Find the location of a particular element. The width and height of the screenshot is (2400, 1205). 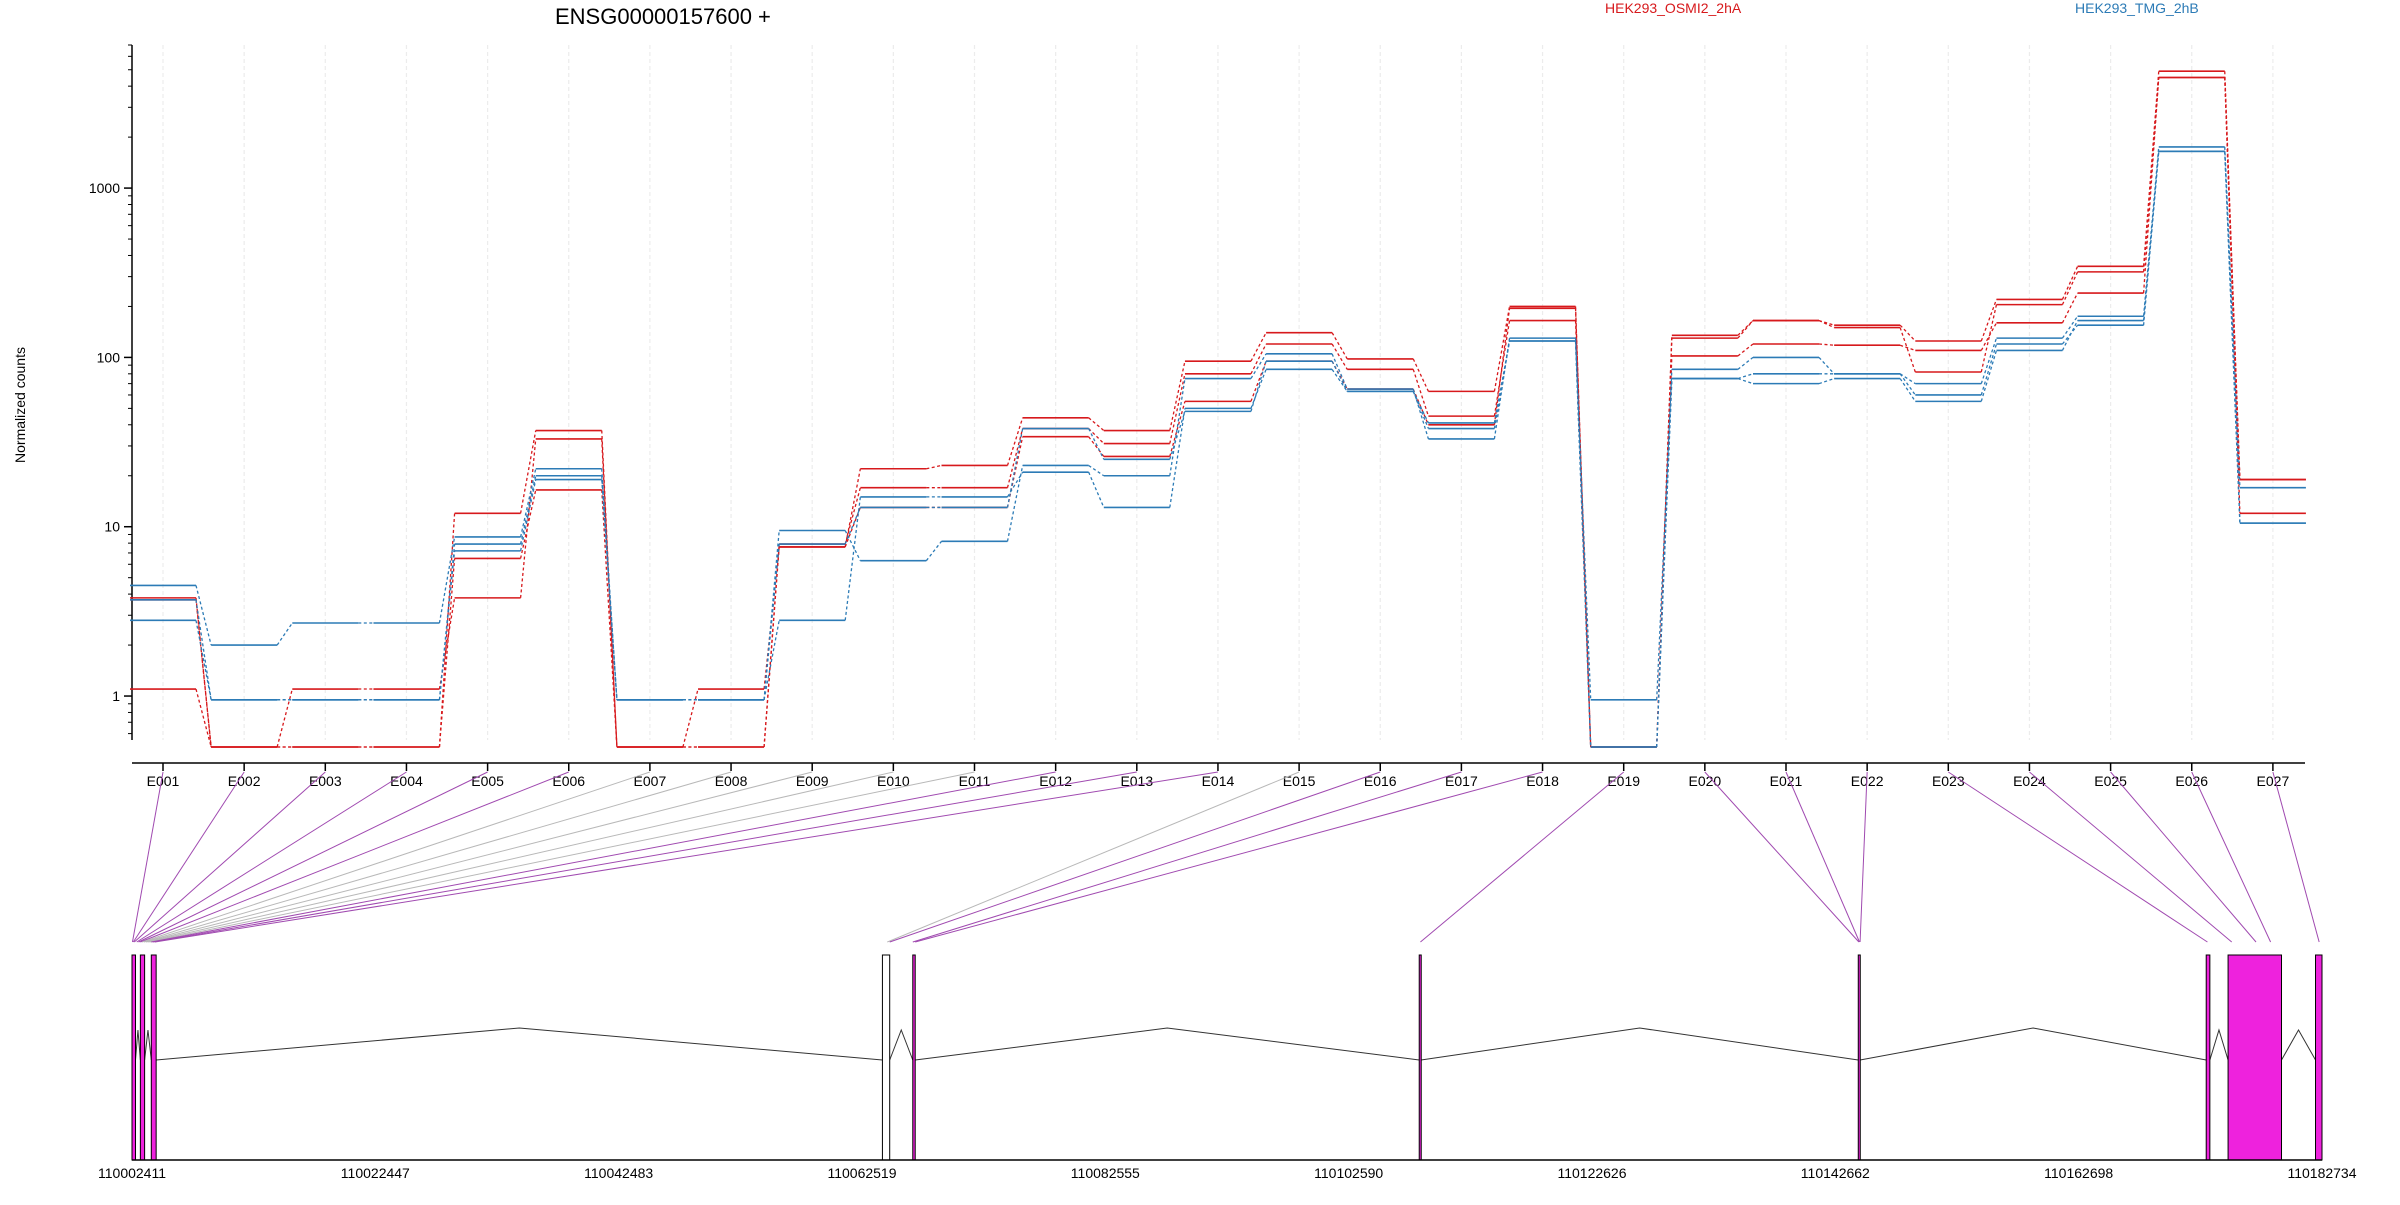

genome-tick-label: 110182734 is located at coordinates (2321, 1173).